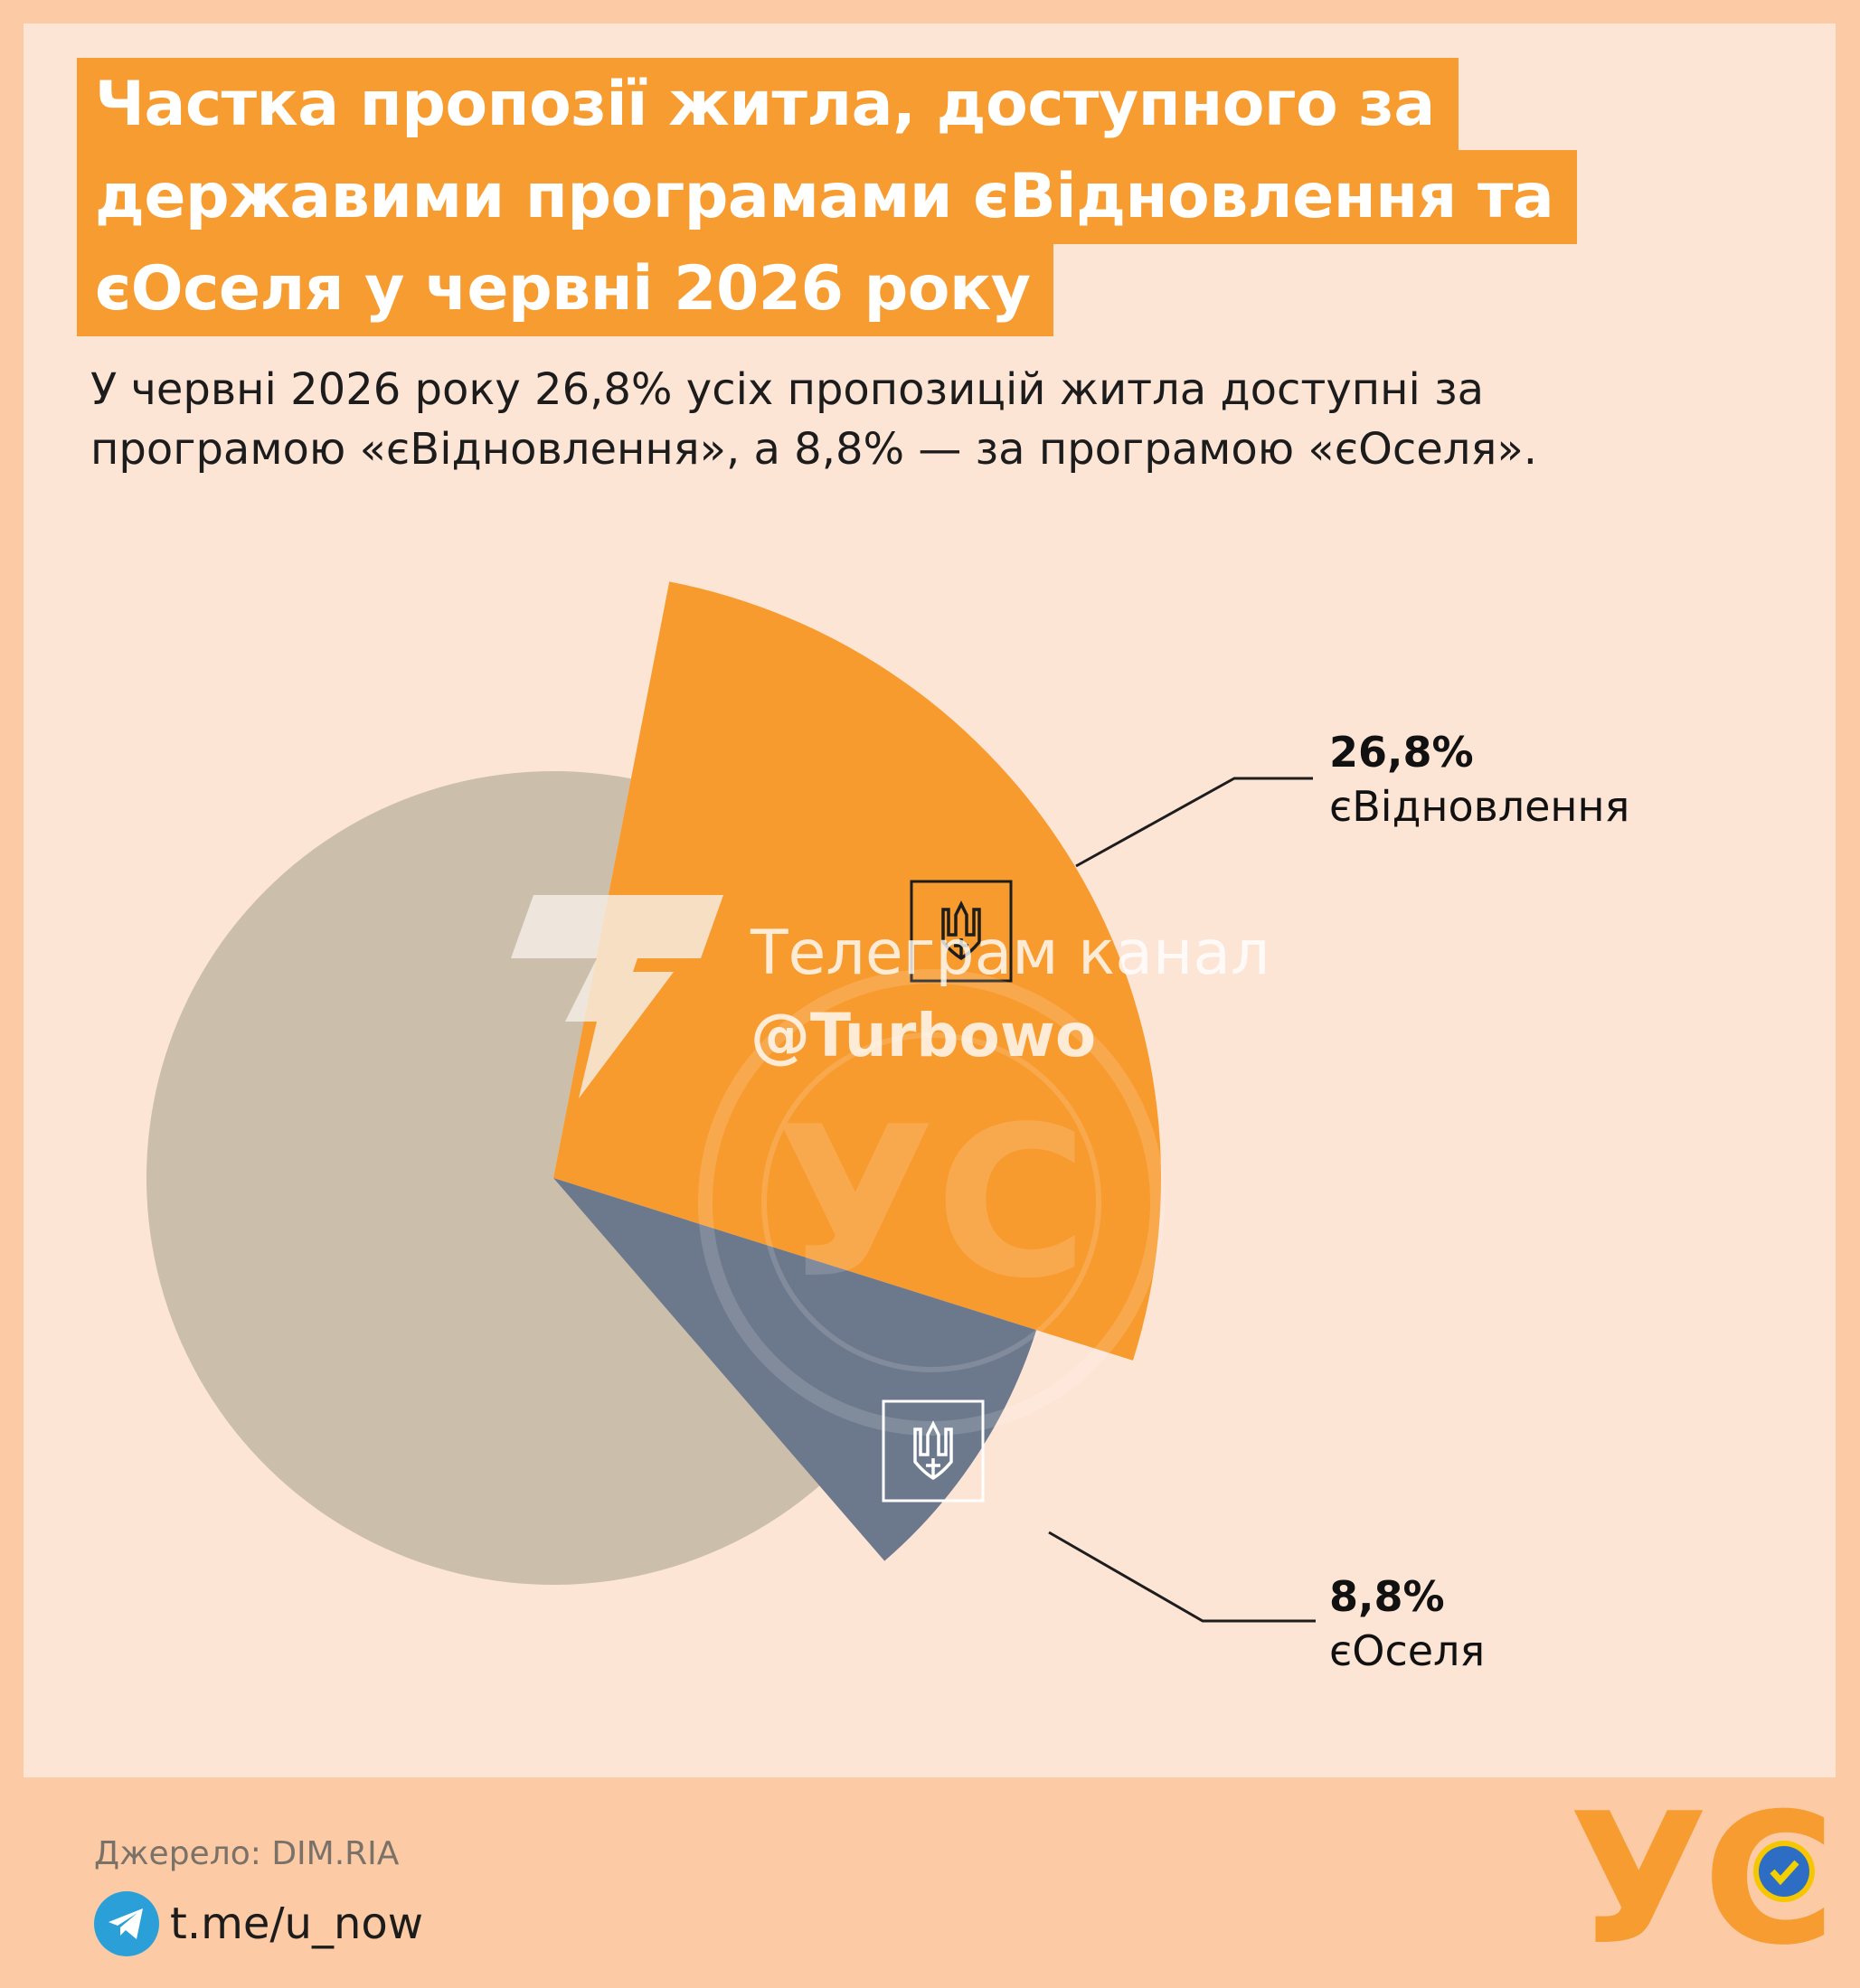  What do you see at coordinates (924, 1035) in the screenshot?
I see `watermark-line-2: @Turbowo` at bounding box center [924, 1035].